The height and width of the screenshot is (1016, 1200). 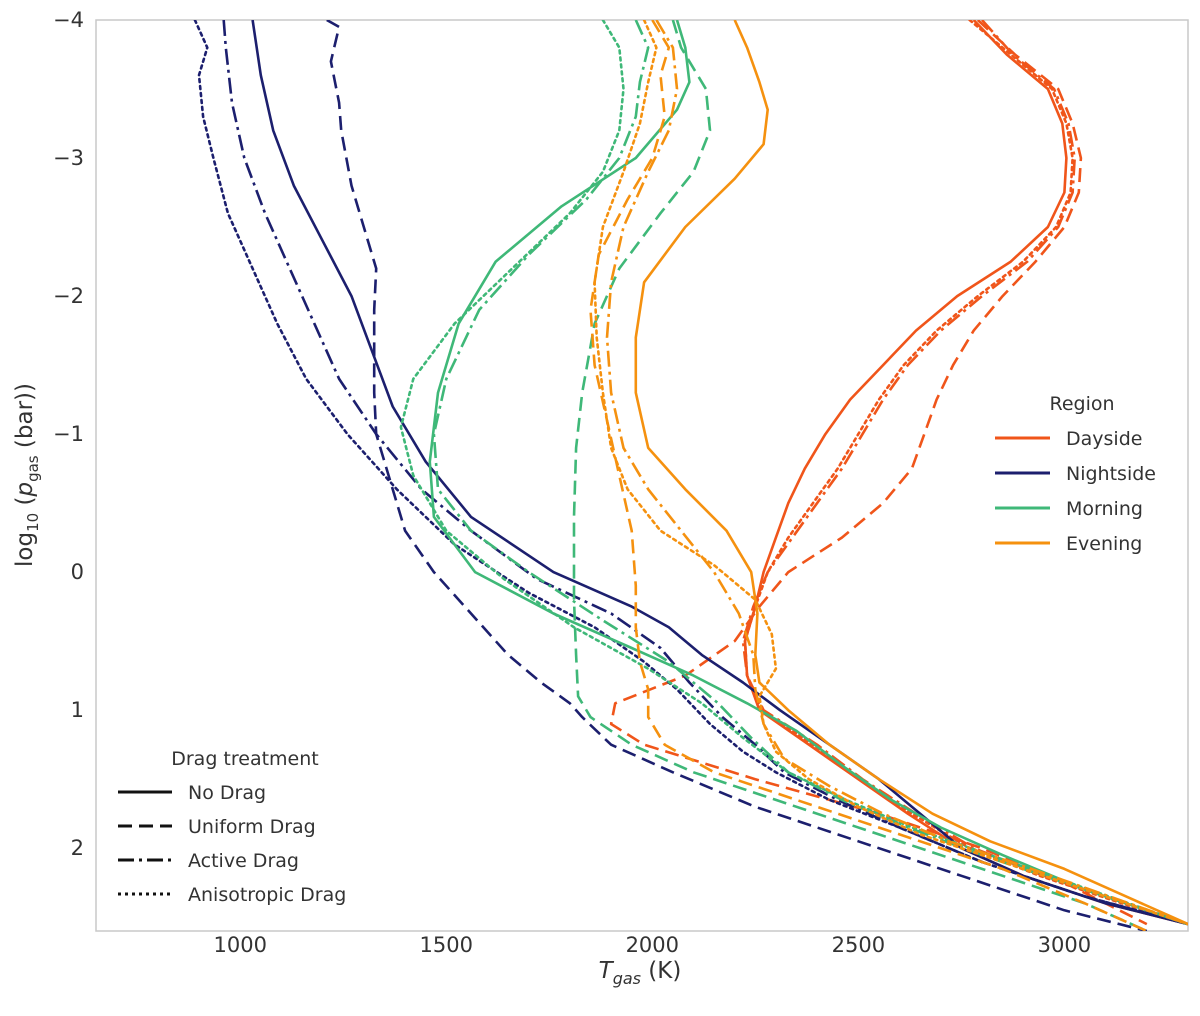 I want to click on x-tick-label: 3000, so click(x=1064, y=945).